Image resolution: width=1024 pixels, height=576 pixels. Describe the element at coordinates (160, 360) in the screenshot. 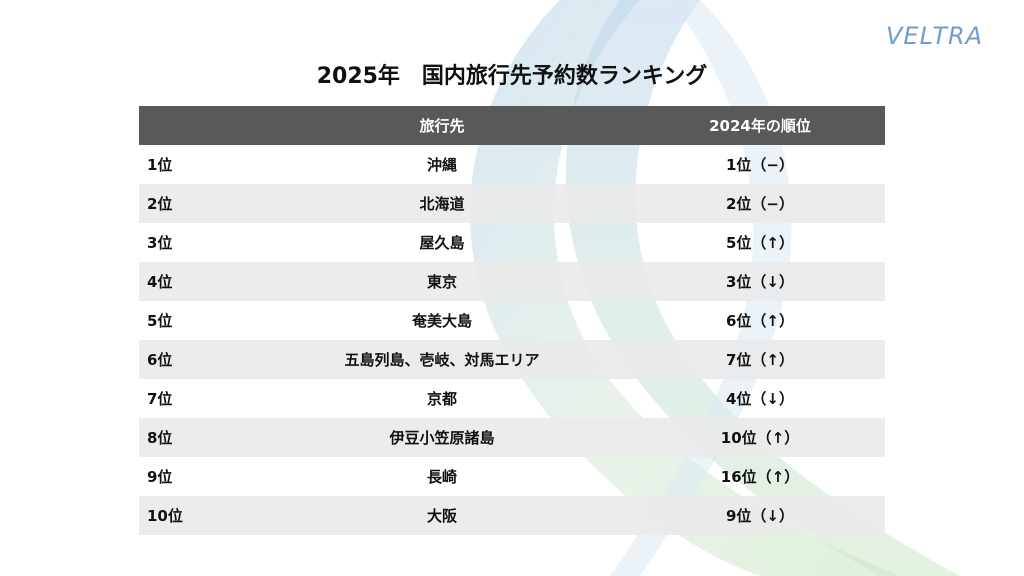

I see `rank-cell: 6位` at that location.